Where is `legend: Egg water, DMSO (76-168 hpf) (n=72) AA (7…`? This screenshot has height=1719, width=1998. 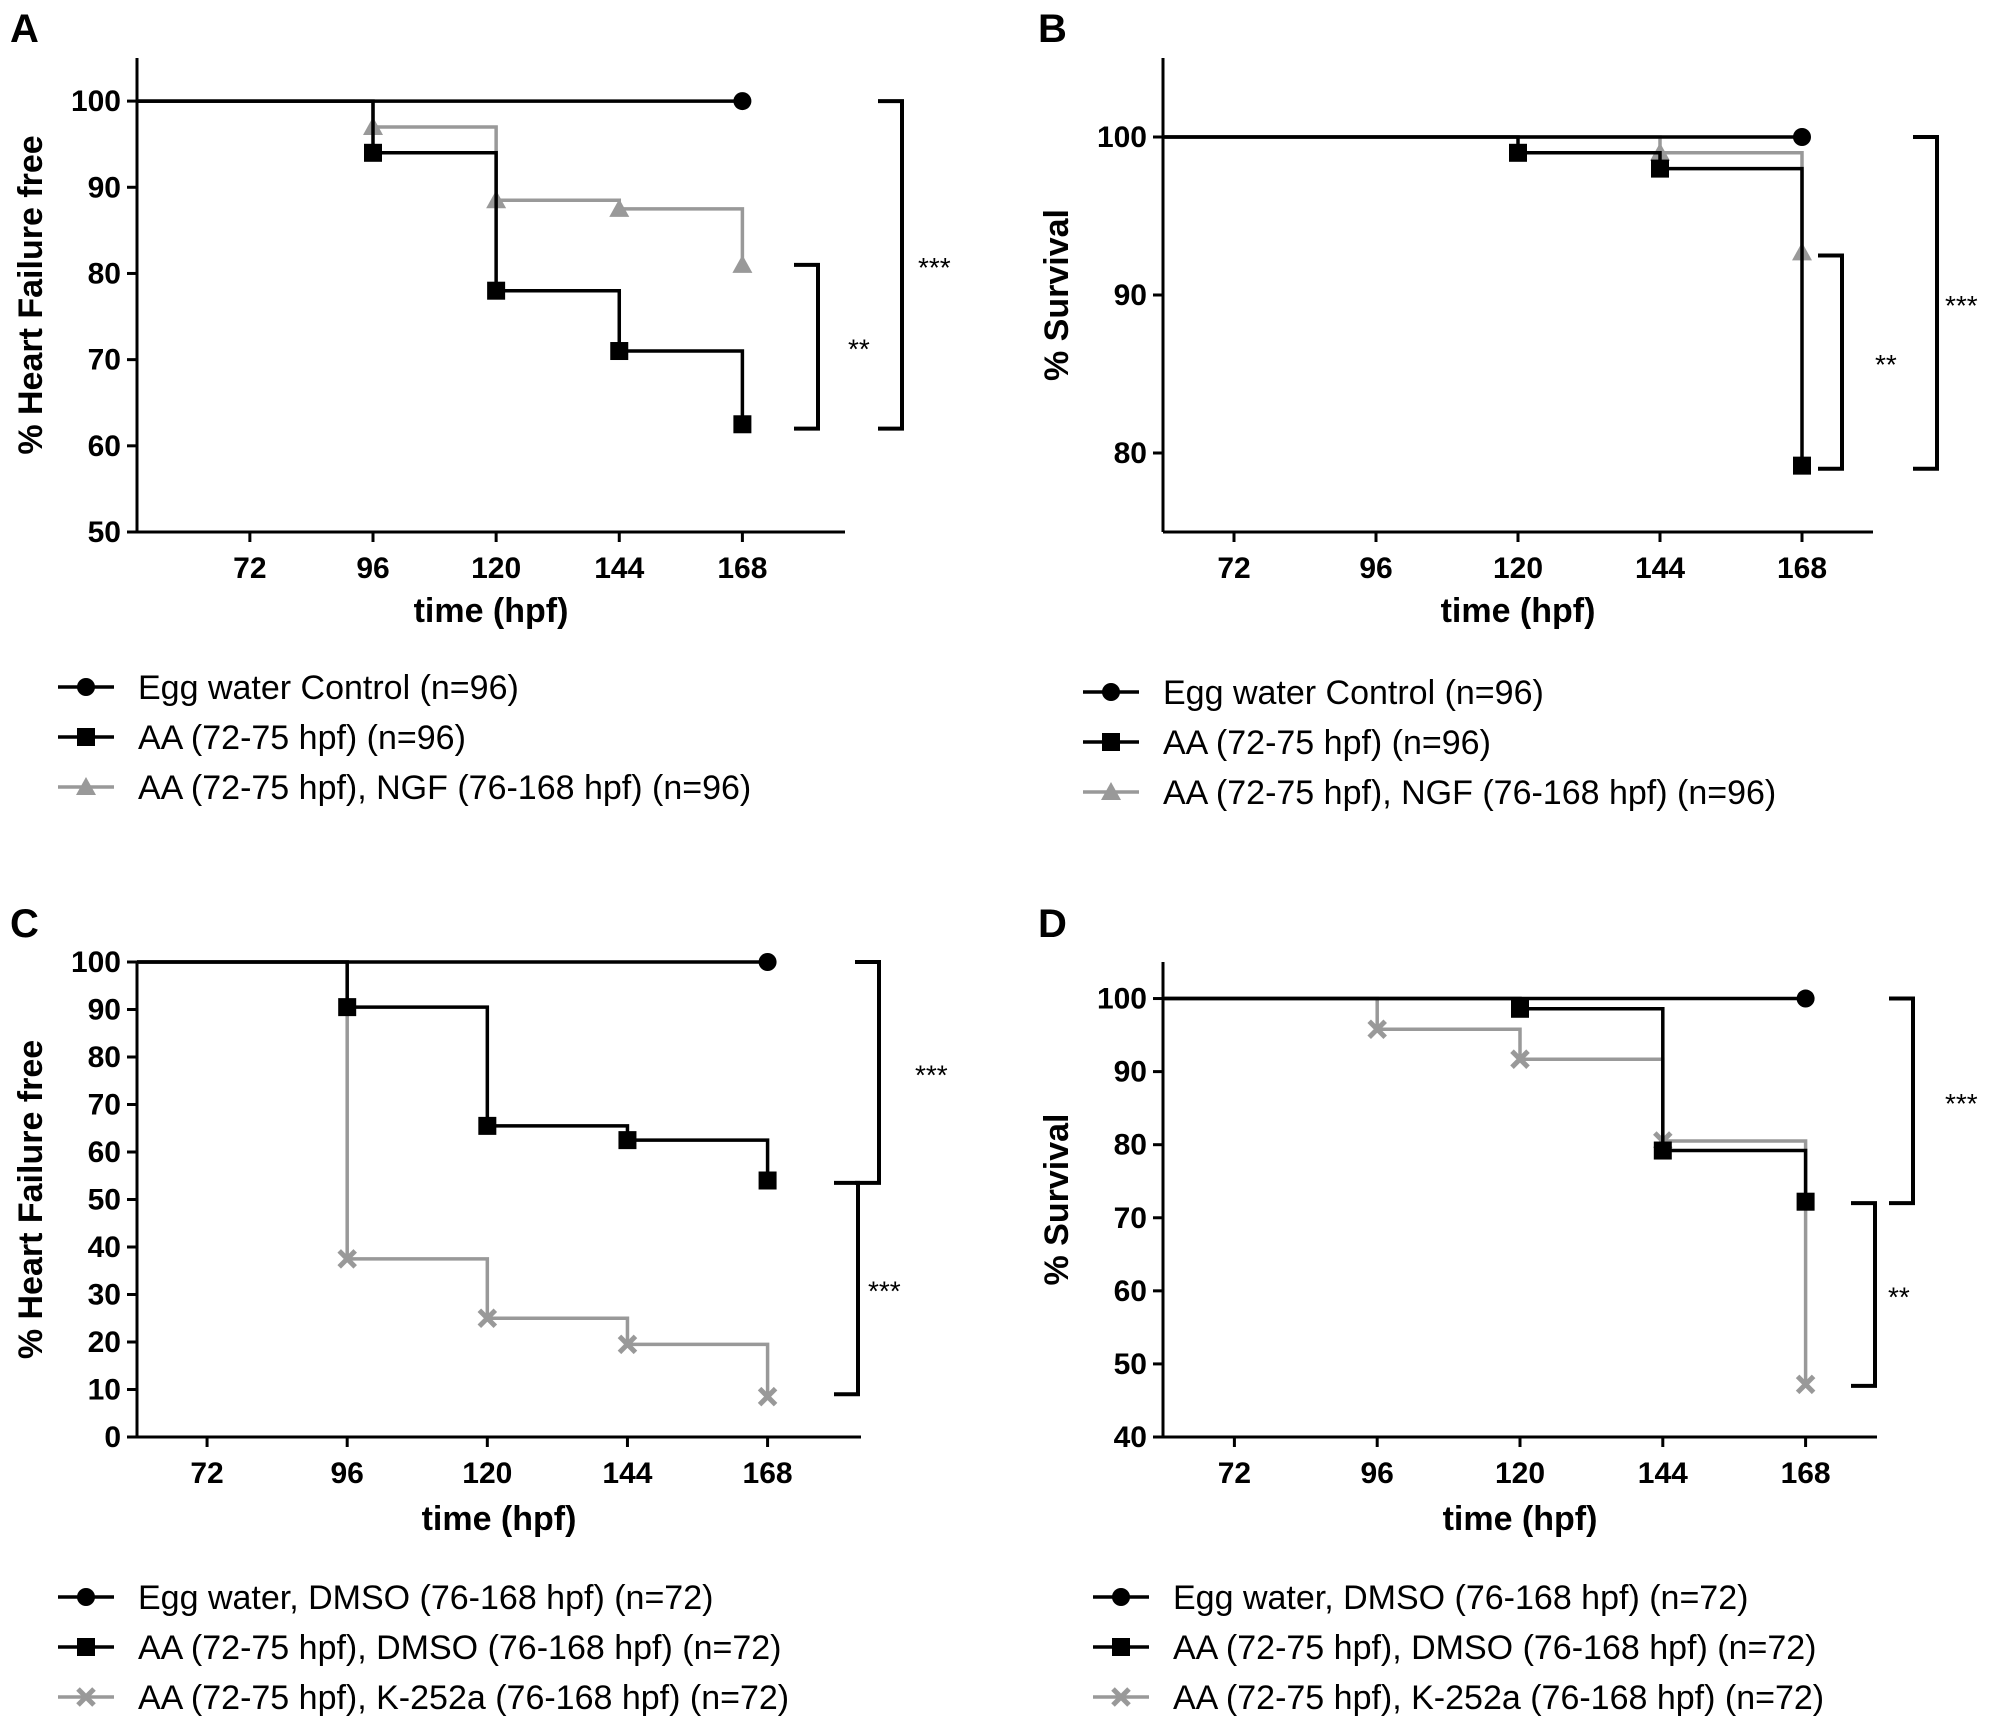 legend: Egg water, DMSO (76-168 hpf) (n=72) AA (7… is located at coordinates (1458, 1648).